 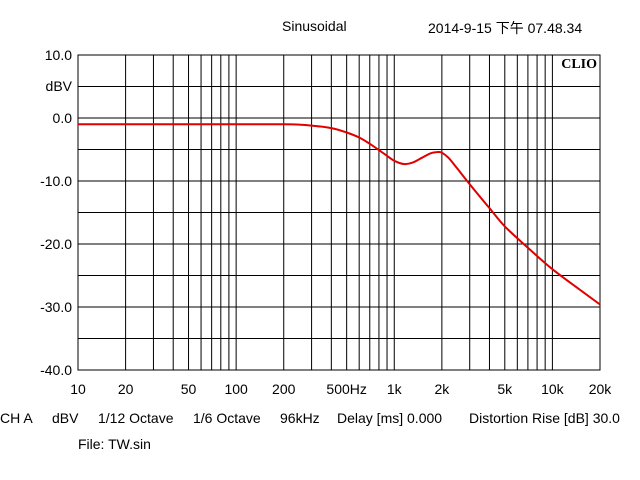 I want to click on x-tick-label: 10, so click(x=78, y=389).